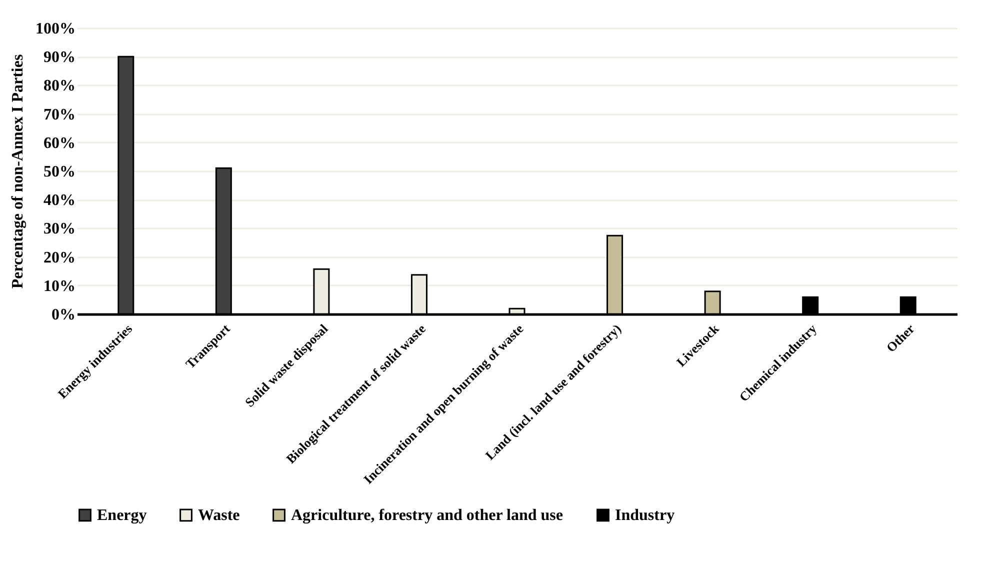 The height and width of the screenshot is (588, 994). Describe the element at coordinates (427, 515) in the screenshot. I see `legend-label: Agriculture, forestry and other land use` at that location.